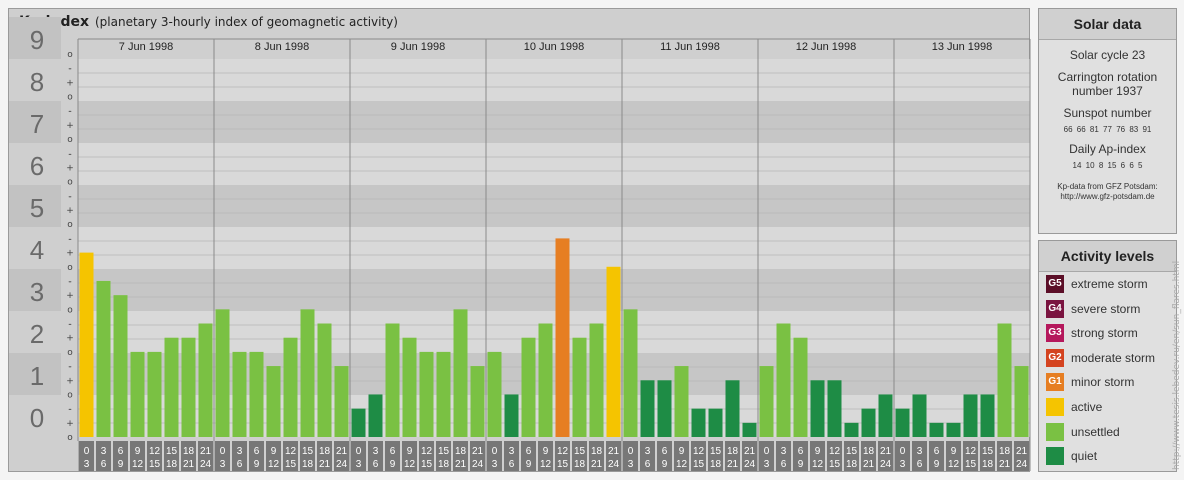 The image size is (1184, 480). What do you see at coordinates (1092, 333) in the screenshot?
I see `legend-item: G3 strong storm` at bounding box center [1092, 333].